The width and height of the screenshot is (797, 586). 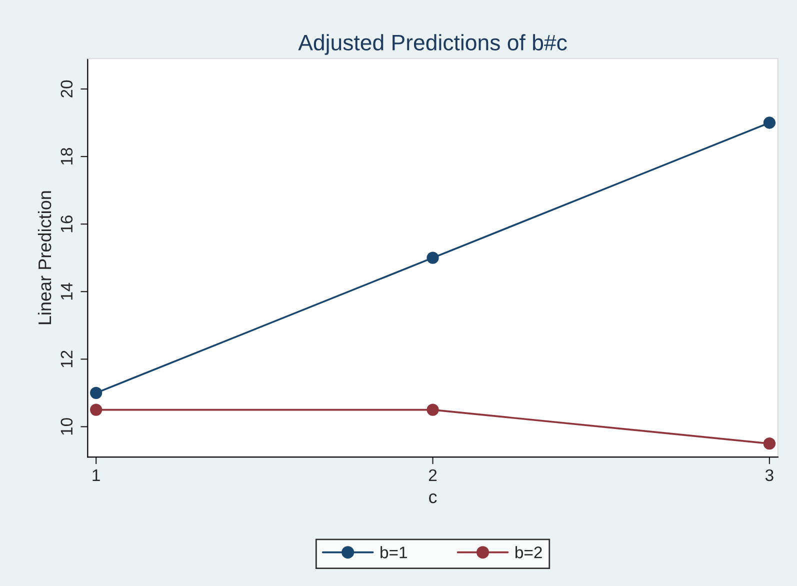 What do you see at coordinates (66, 426) in the screenshot?
I see `y-tick-label: 10` at bounding box center [66, 426].